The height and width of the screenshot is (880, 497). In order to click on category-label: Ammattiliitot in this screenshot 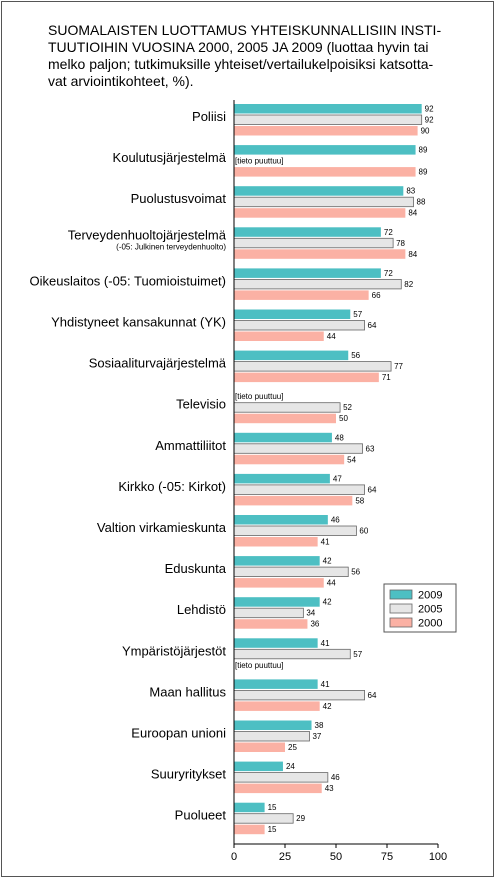, I will do `click(190, 445)`.